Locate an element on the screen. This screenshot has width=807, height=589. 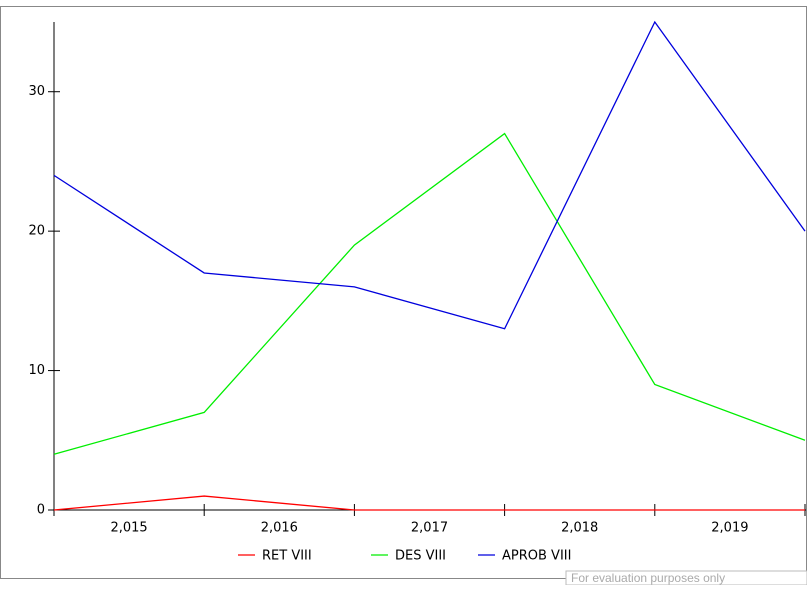
x-tick-label: 2,018 is located at coordinates (579, 528).